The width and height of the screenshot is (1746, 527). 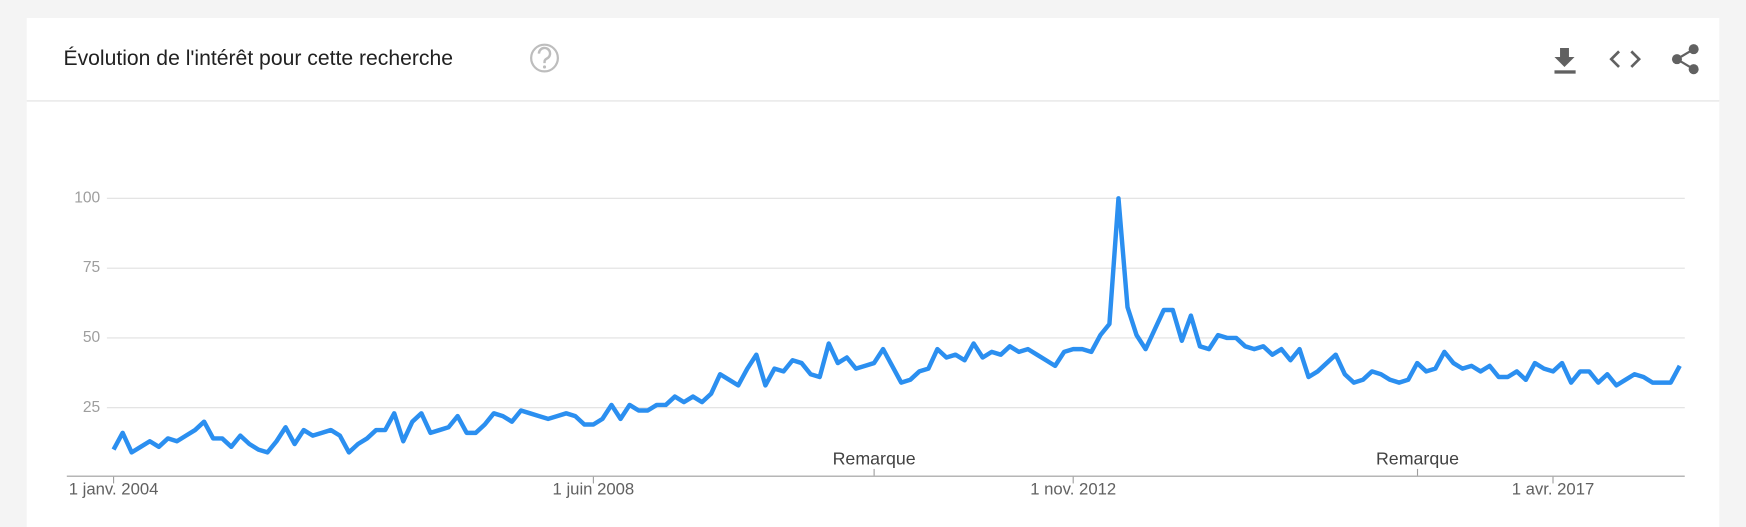 What do you see at coordinates (1685, 59) in the screenshot?
I see `share-icon` at bounding box center [1685, 59].